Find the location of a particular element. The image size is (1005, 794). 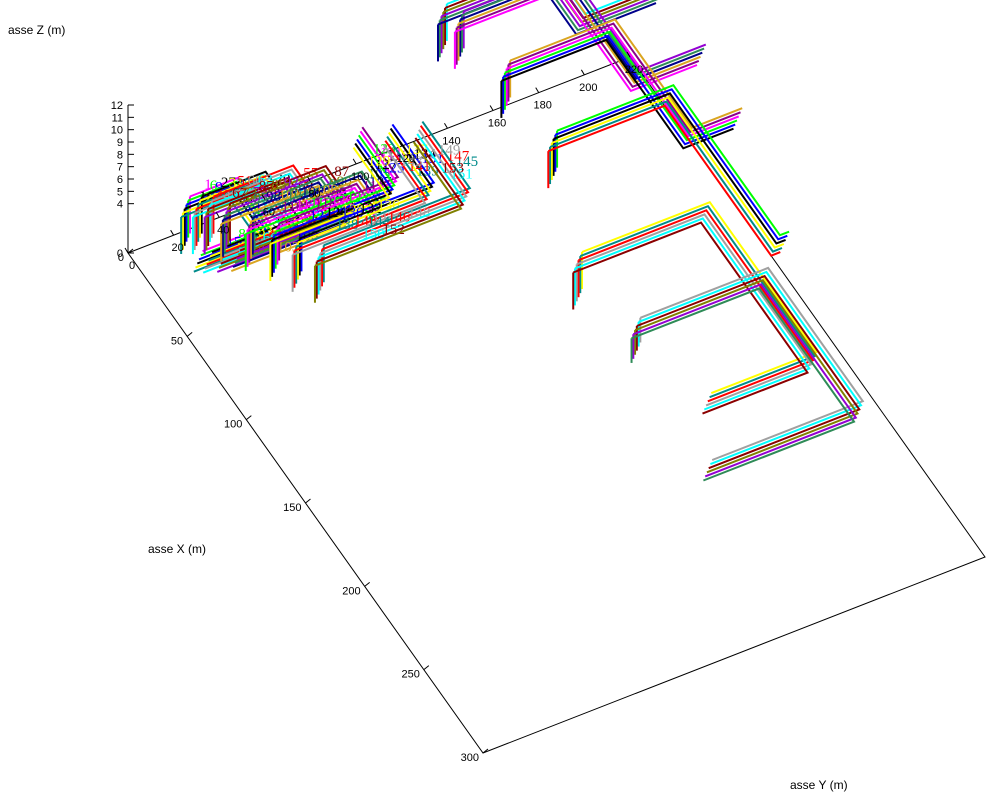

route-label: 8 is located at coordinates (242, 235).